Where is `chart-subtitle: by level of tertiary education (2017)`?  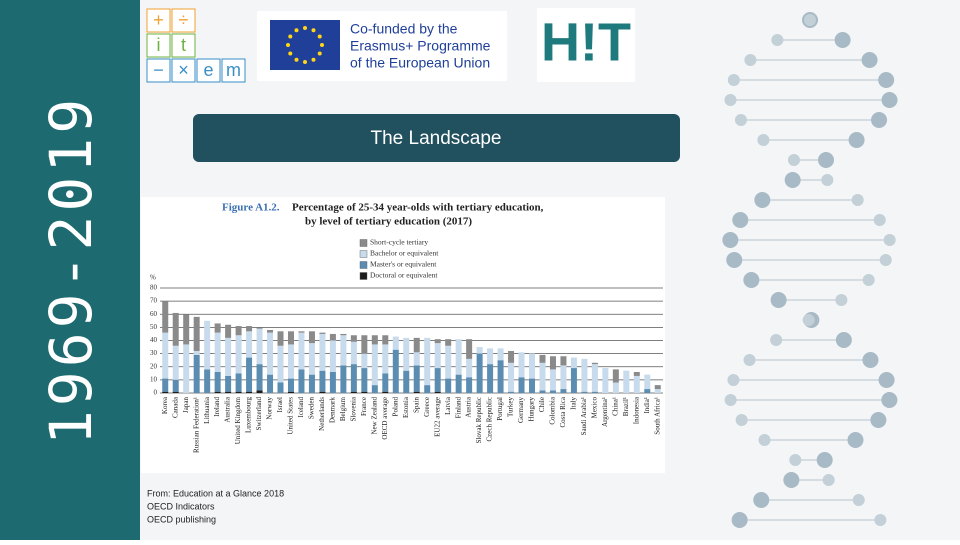 chart-subtitle: by level of tertiary education (2017) is located at coordinates (388, 222).